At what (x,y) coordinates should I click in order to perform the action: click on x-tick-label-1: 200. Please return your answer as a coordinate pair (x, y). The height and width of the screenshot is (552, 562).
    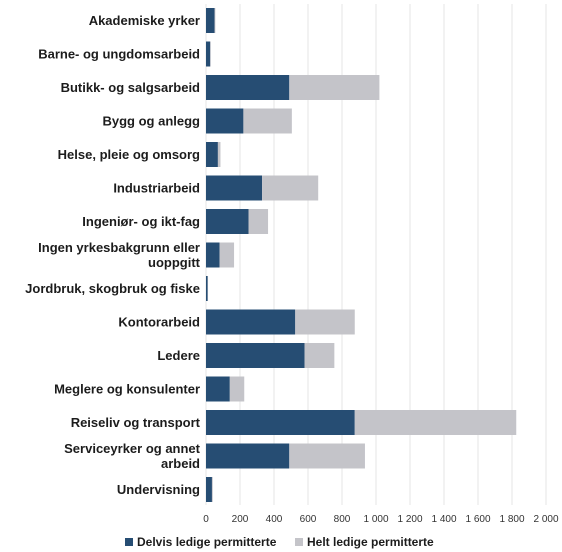
    Looking at the image, I should click on (240, 519).